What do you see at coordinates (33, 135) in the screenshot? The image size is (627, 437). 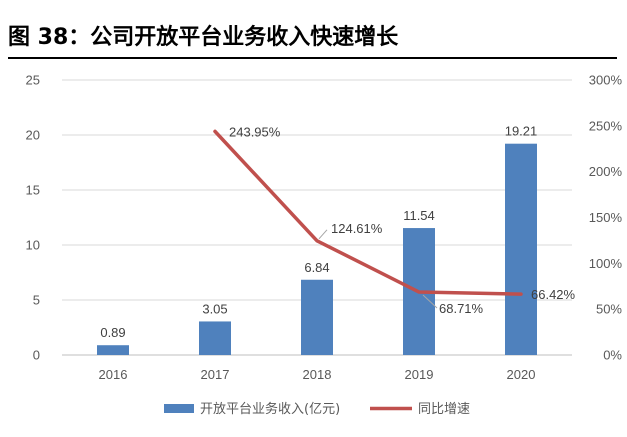 I see `y-left-tick-label: 20` at bounding box center [33, 135].